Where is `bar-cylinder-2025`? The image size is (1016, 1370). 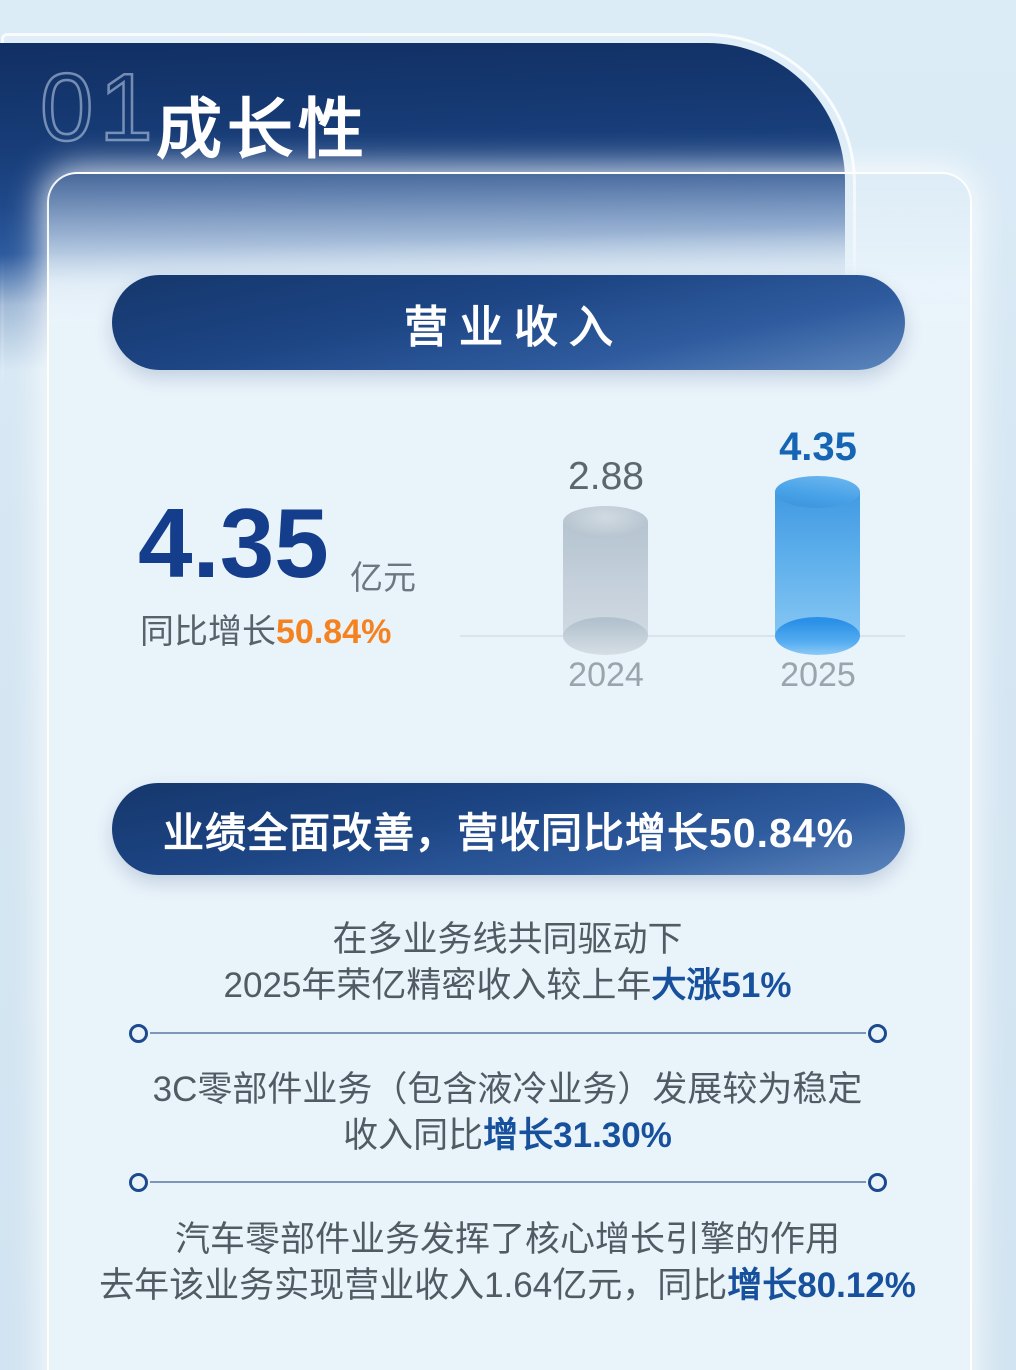
bar-cylinder-2025 is located at coordinates (817, 565).